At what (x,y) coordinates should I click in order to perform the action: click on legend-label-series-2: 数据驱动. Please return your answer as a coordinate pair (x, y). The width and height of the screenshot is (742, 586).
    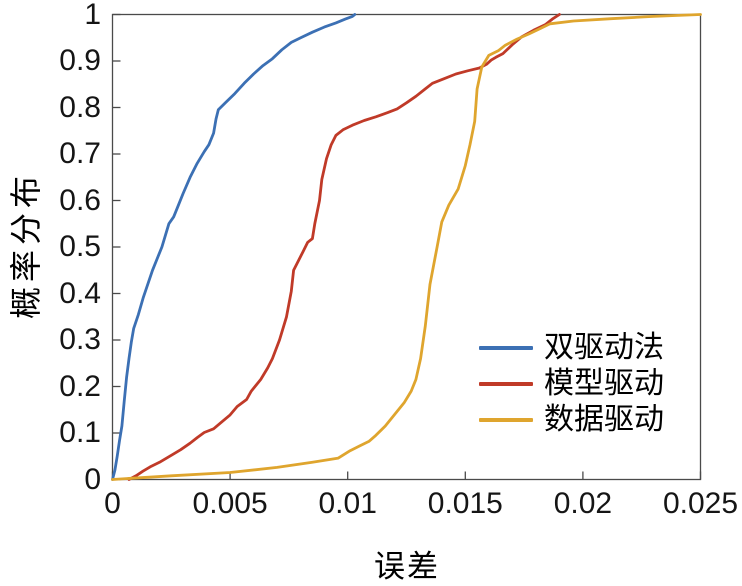
    Looking at the image, I should click on (604, 419).